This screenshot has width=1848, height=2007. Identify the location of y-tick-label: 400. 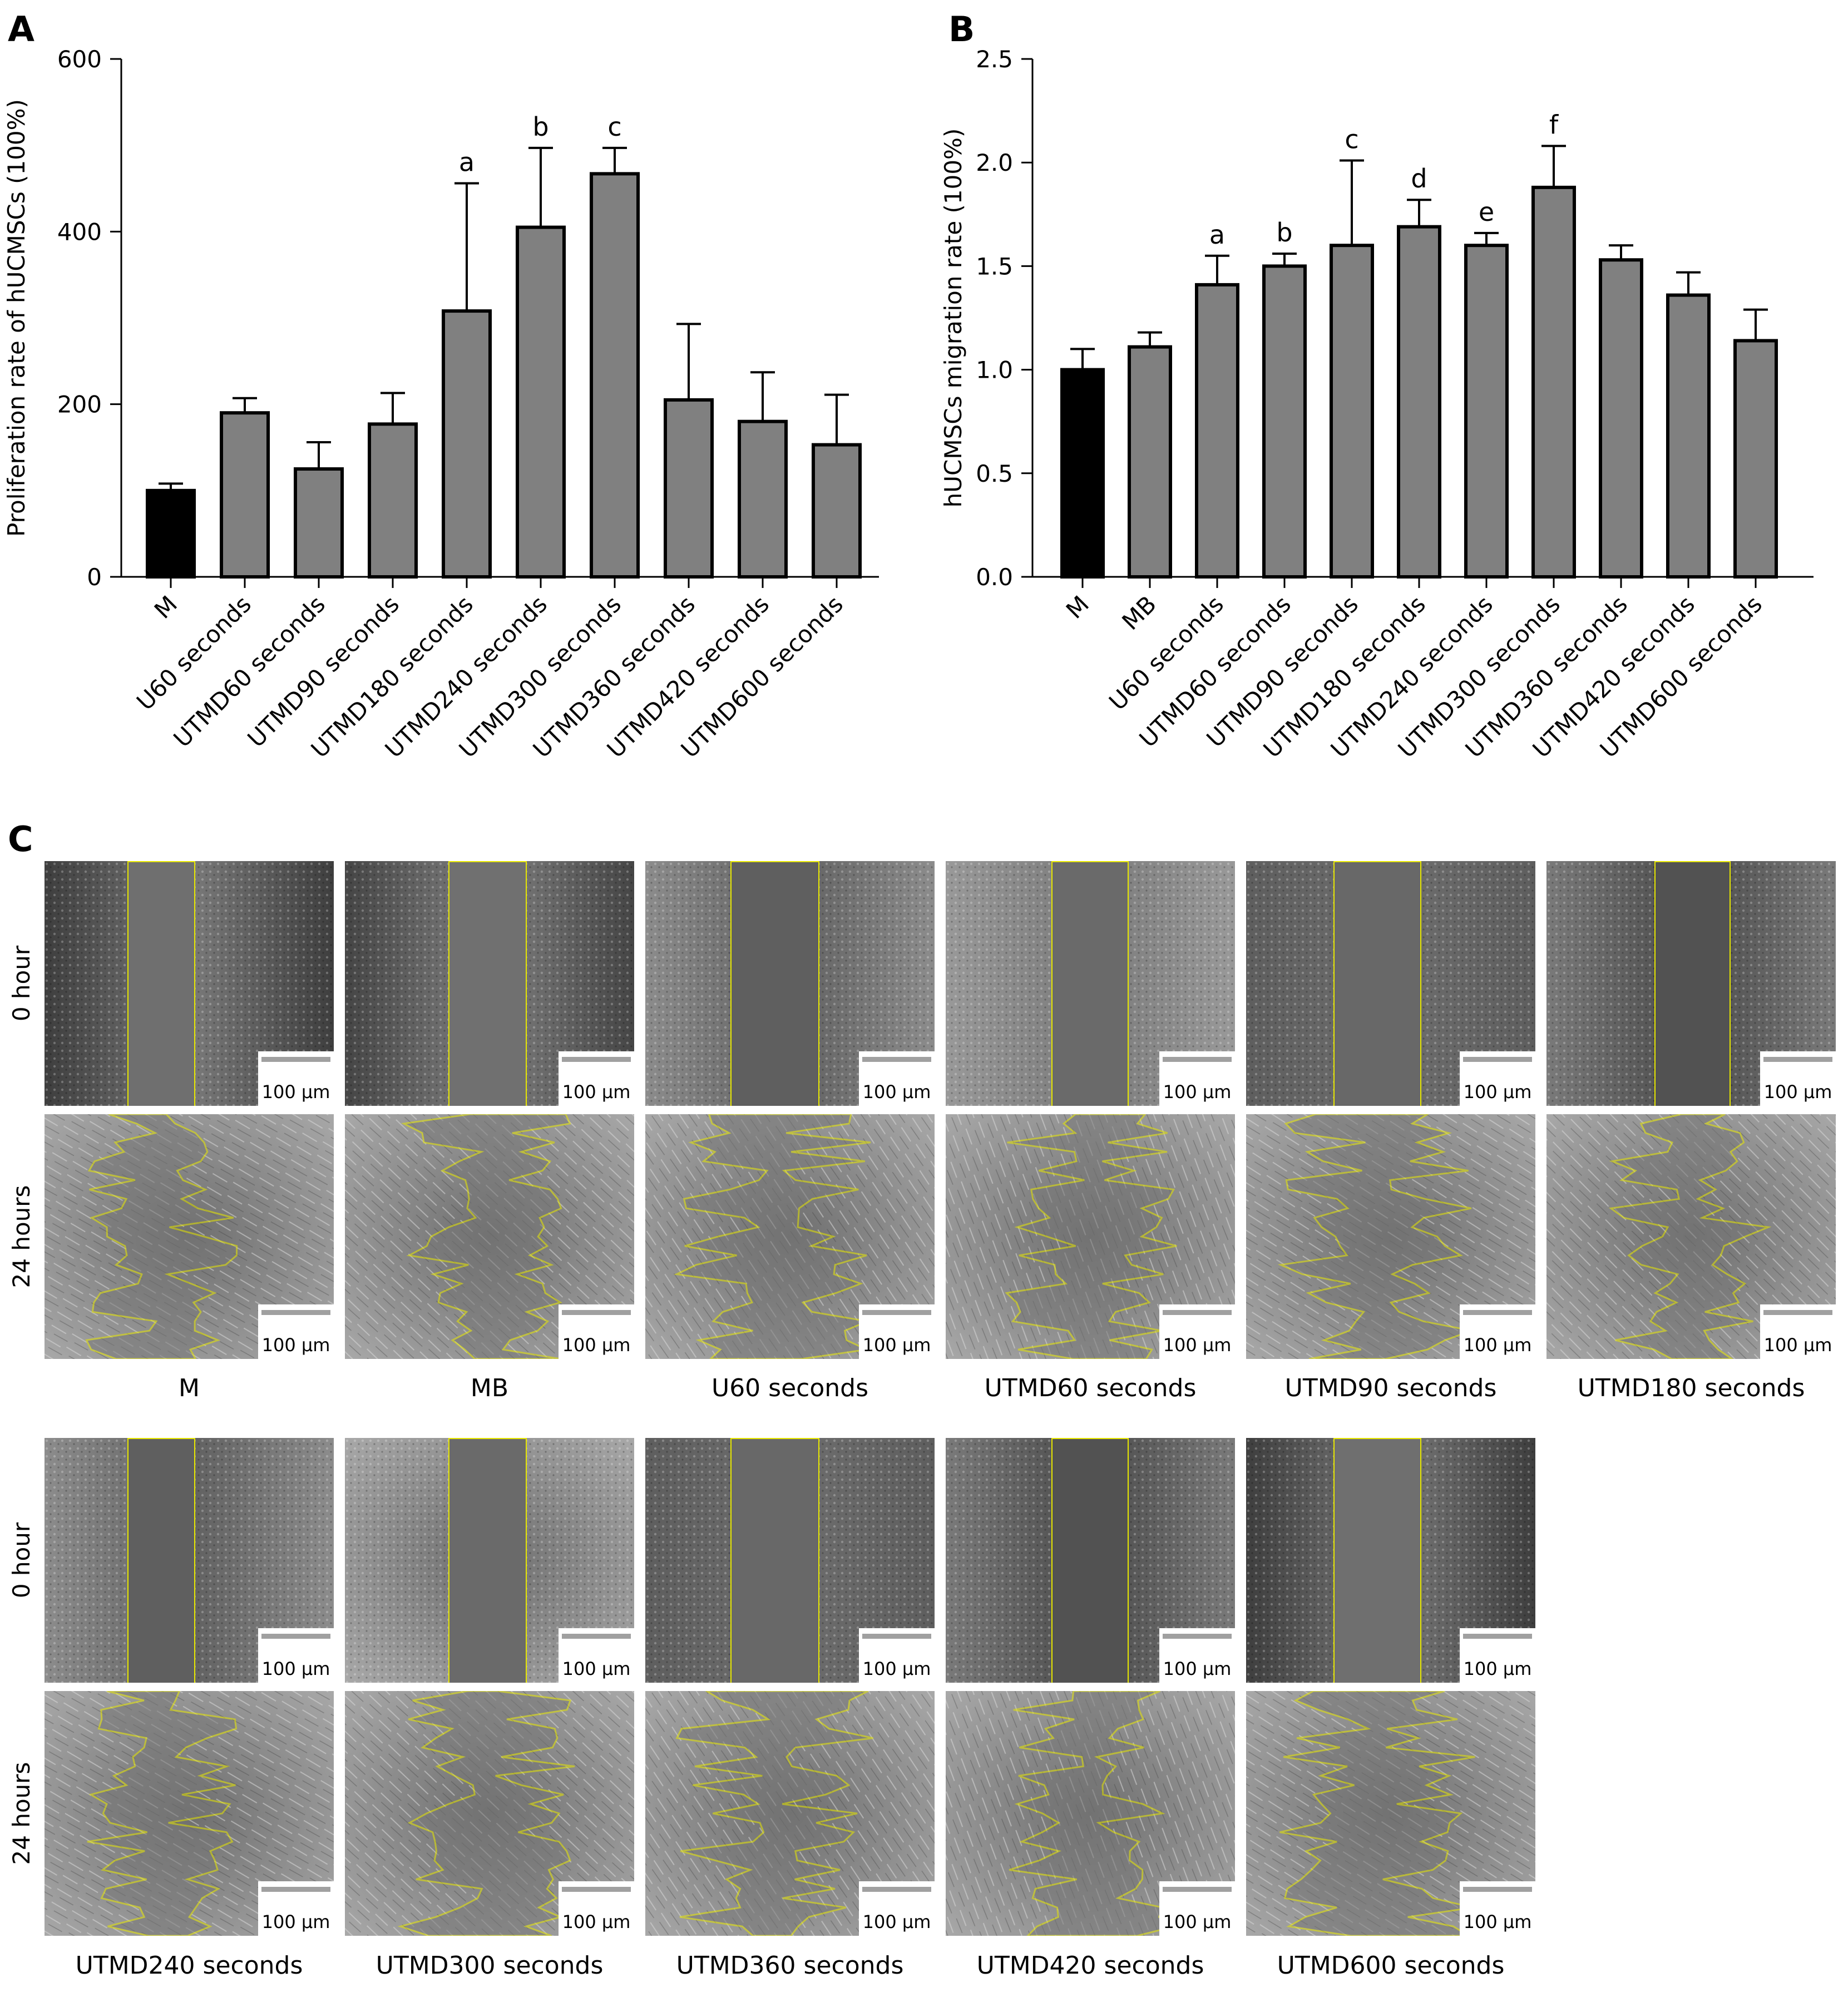
(79, 231).